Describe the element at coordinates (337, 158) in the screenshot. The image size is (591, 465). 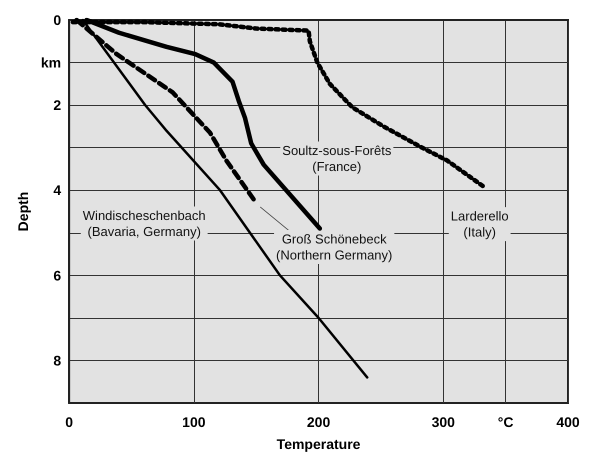
I see `series-label: Soultz-sous-Forêts (France)` at that location.